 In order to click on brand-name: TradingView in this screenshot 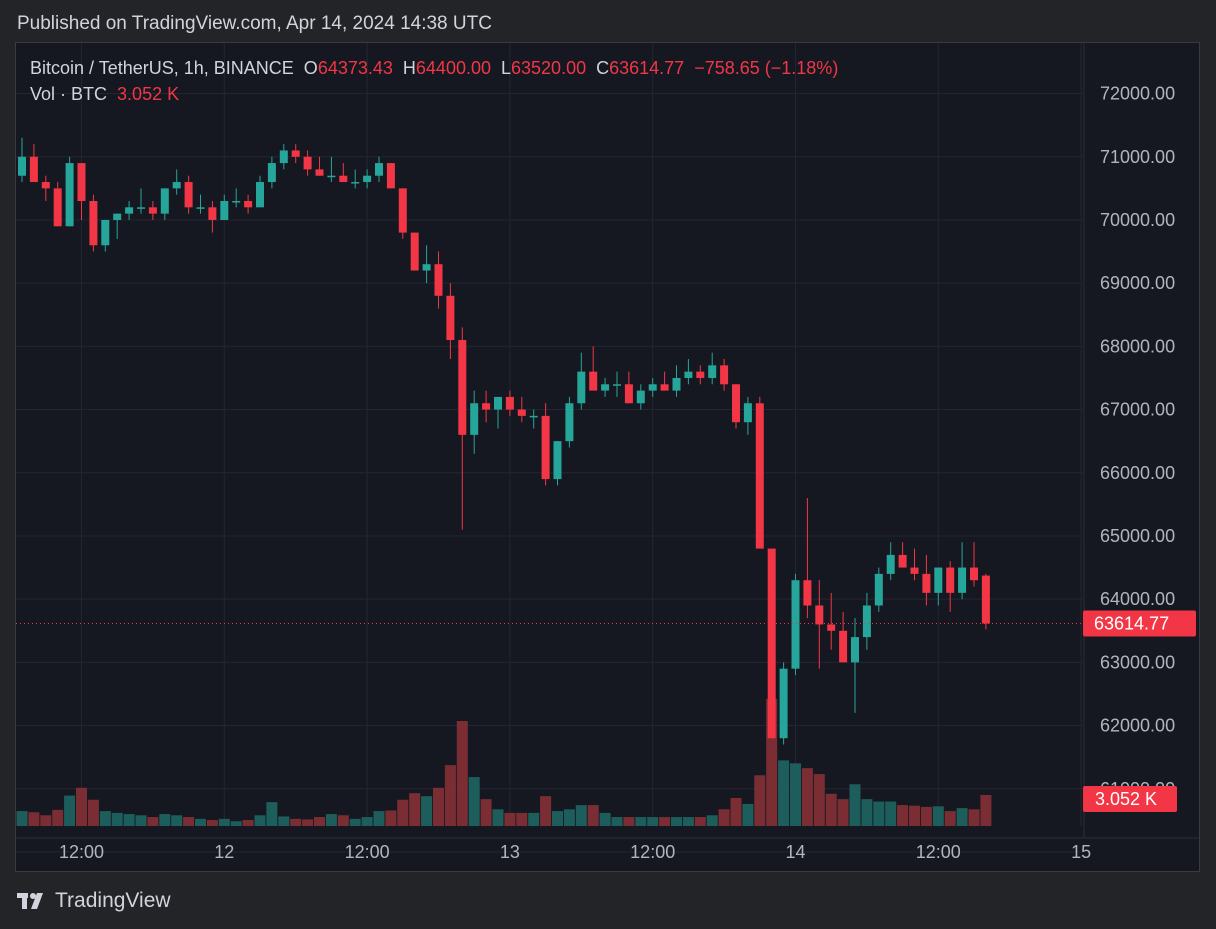, I will do `click(113, 900)`.